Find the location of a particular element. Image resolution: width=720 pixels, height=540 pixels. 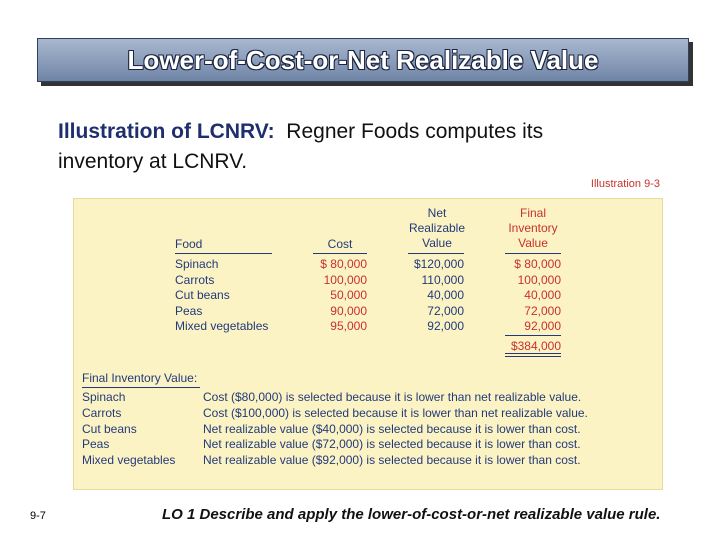

final-food: Cut beans is located at coordinates (109, 428).